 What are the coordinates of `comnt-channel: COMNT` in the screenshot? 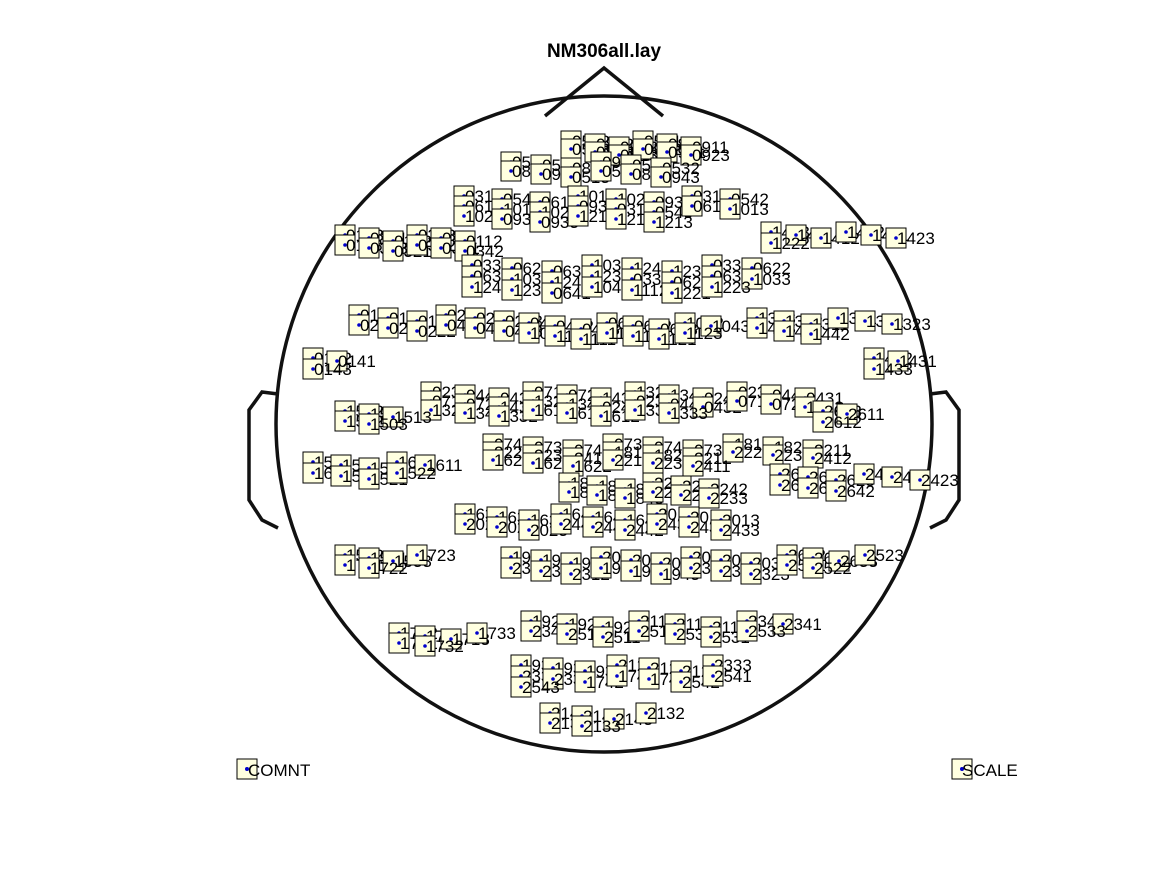 It's located at (273, 769).